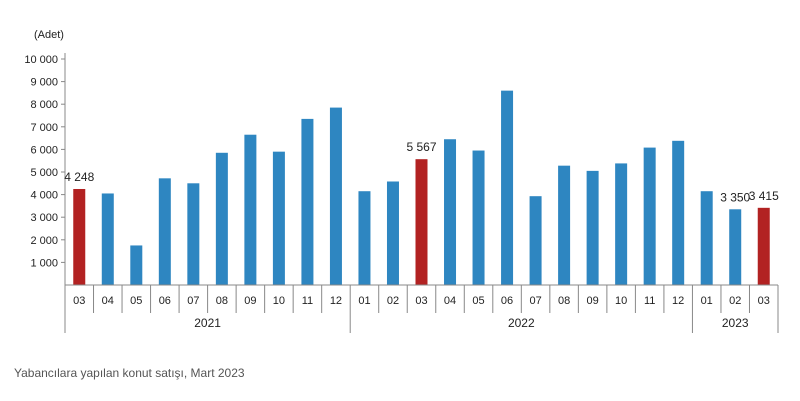 The height and width of the screenshot is (401, 800). What do you see at coordinates (44, 105) in the screenshot?
I see `y-tick-label: 8 000` at bounding box center [44, 105].